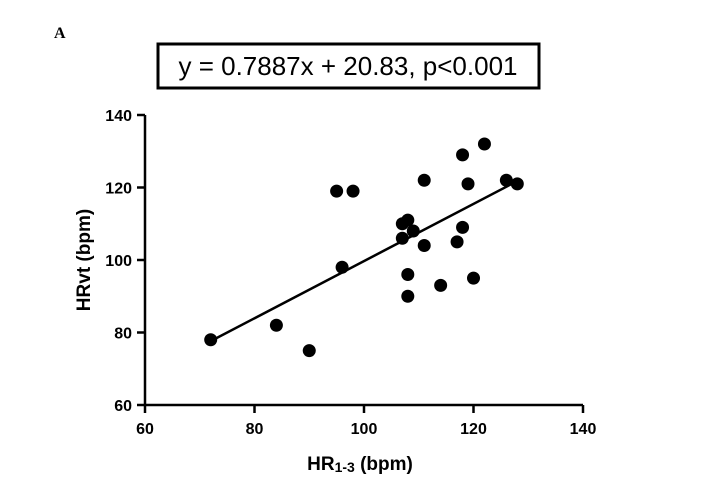 Image resolution: width=706 pixels, height=504 pixels. What do you see at coordinates (84, 260) in the screenshot?
I see `y-axis-label: HRvt (bpm)` at bounding box center [84, 260].